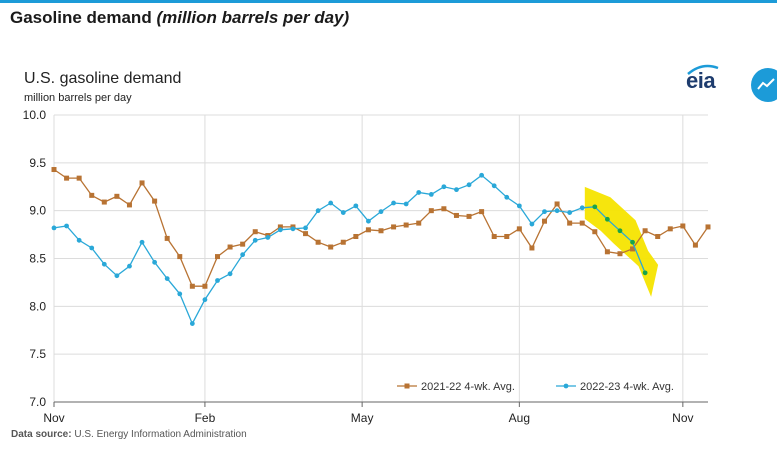 The width and height of the screenshot is (777, 472). I want to click on chart-legend: 2021-22 4-wk. Avg. 2022-23 4-wk. Avg., so click(535, 387).